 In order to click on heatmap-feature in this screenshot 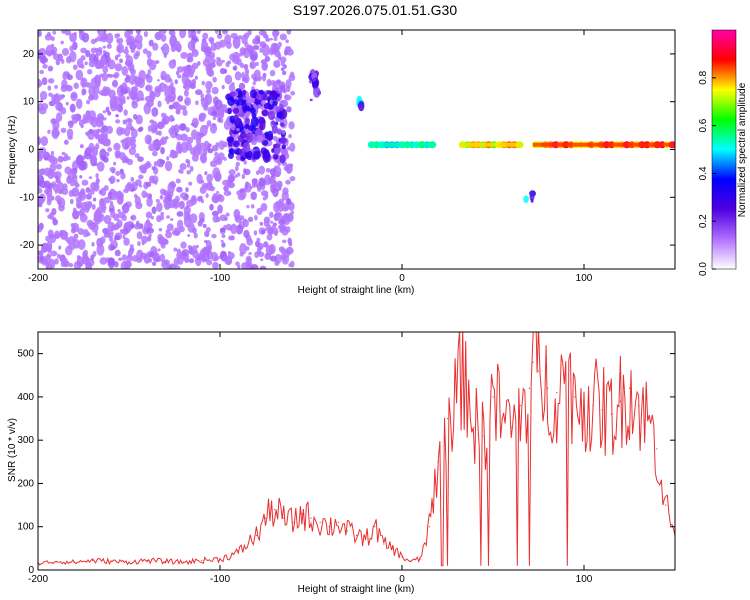, I will do `click(360, 103)`.